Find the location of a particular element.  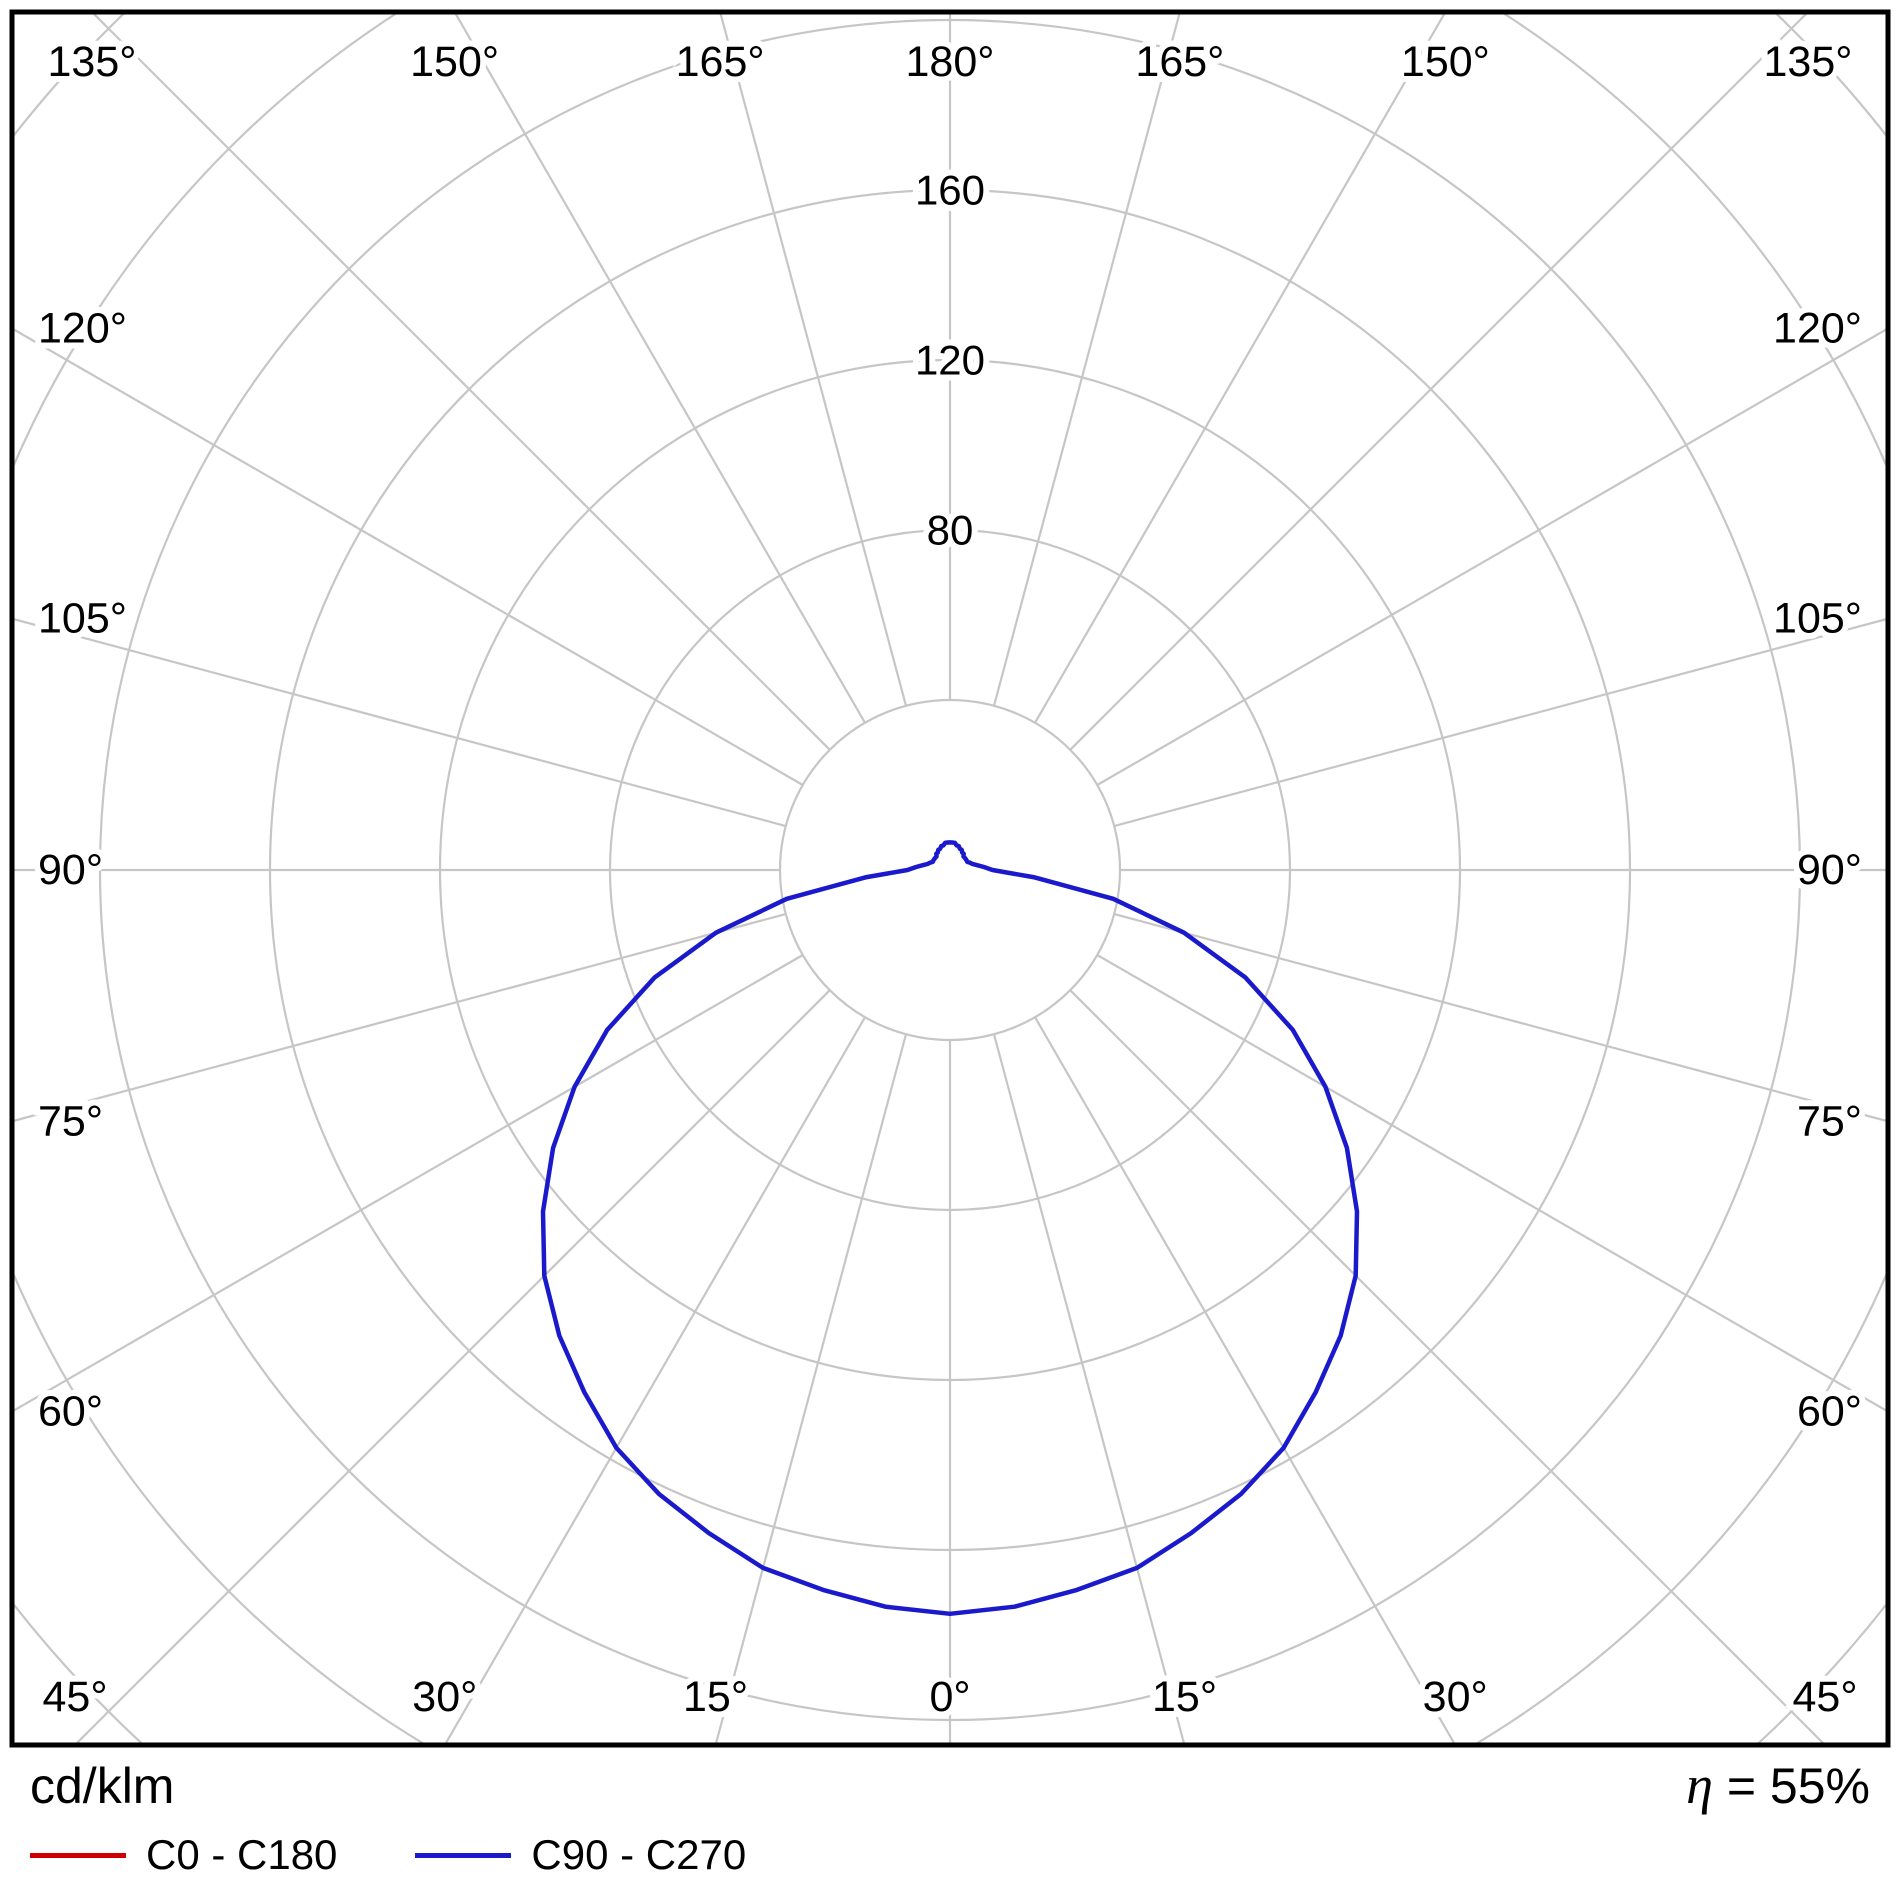

legend-label-c0-c180: C0 - C180 is located at coordinates (242, 1855).